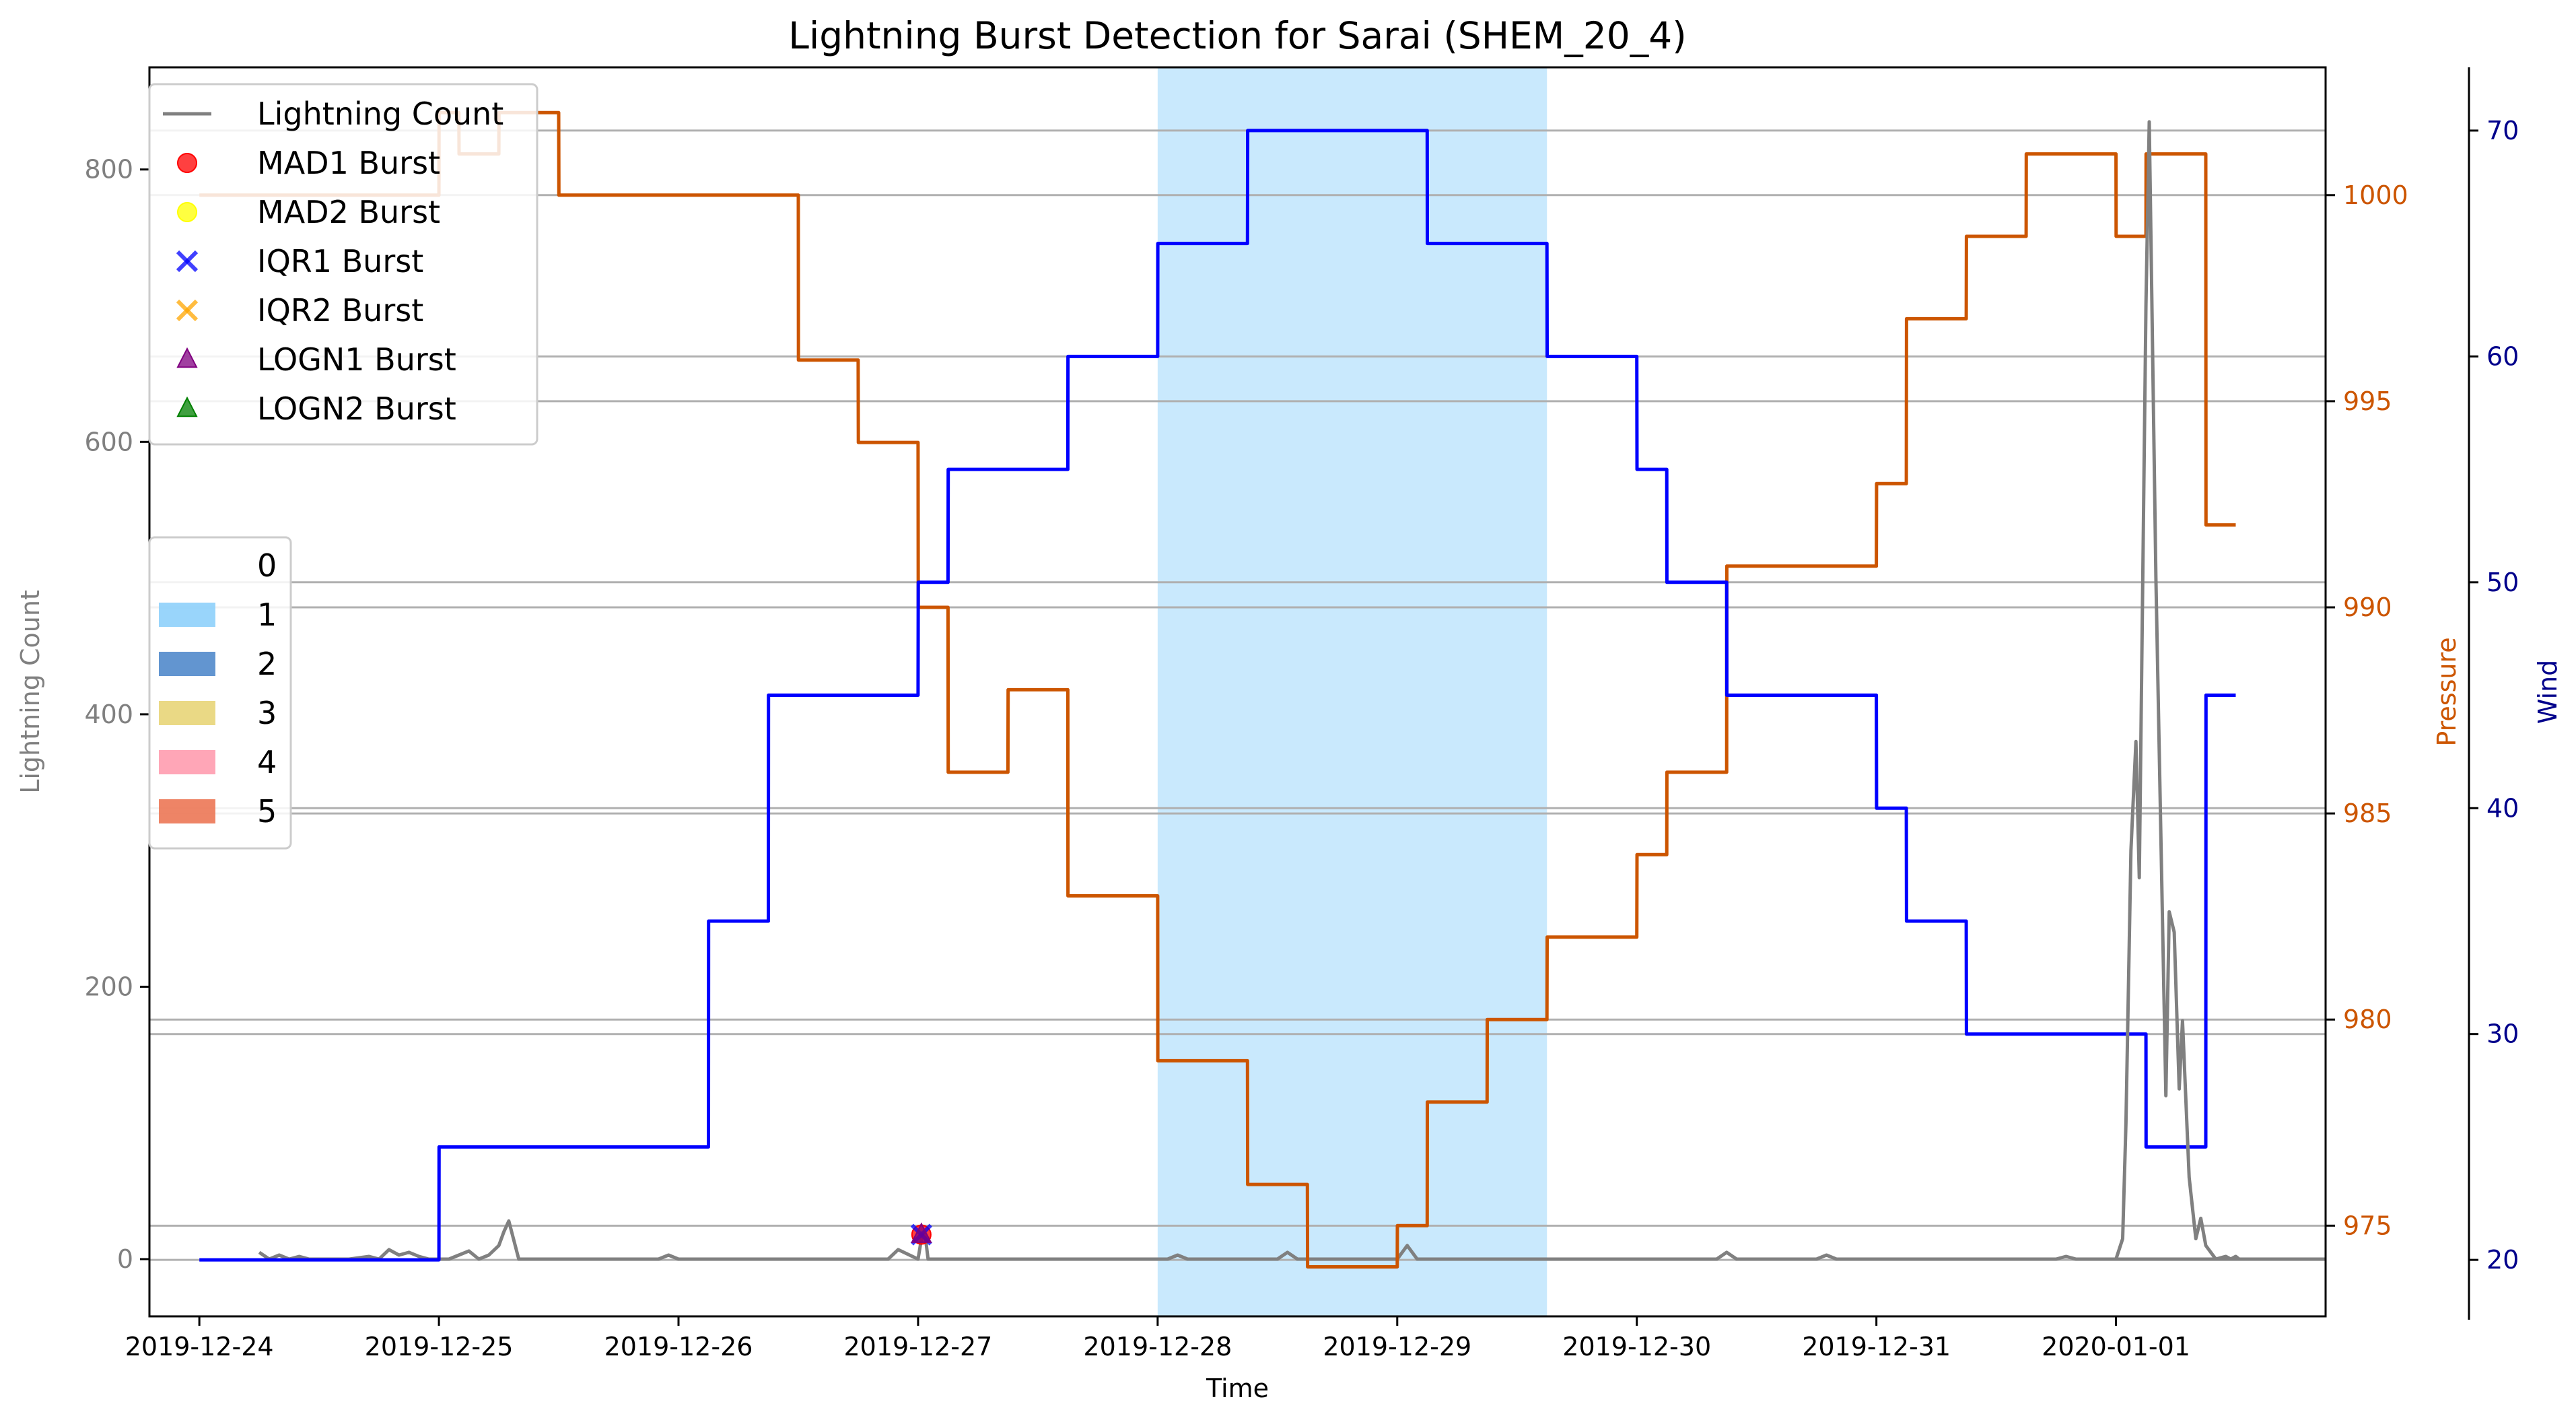 Image resolution: width=2576 pixels, height=1416 pixels. I want to click on wind-tick-label: 50, so click(2502, 582).